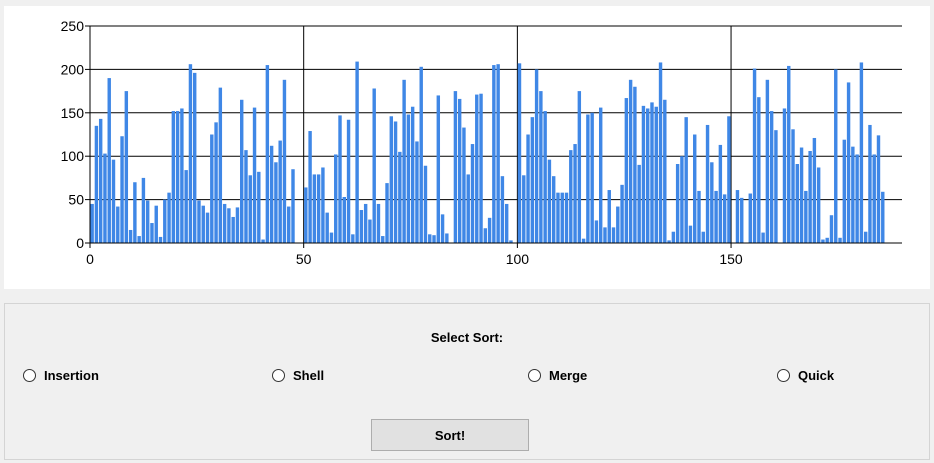 Image resolution: width=934 pixels, height=463 pixels. What do you see at coordinates (731, 259) in the screenshot?
I see `x-tick-label-150: 150` at bounding box center [731, 259].